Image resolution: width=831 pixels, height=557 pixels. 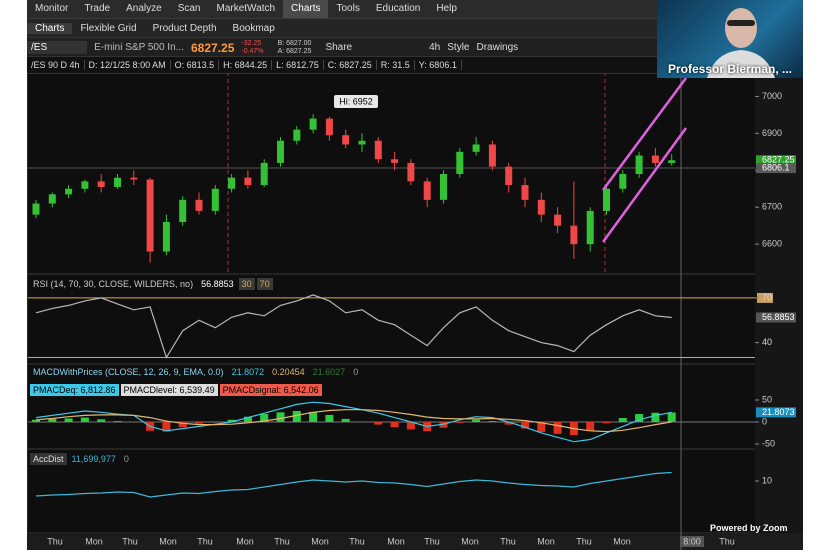 What do you see at coordinates (768, 443) in the screenshot?
I see `y-tick-label: -50` at bounding box center [768, 443].